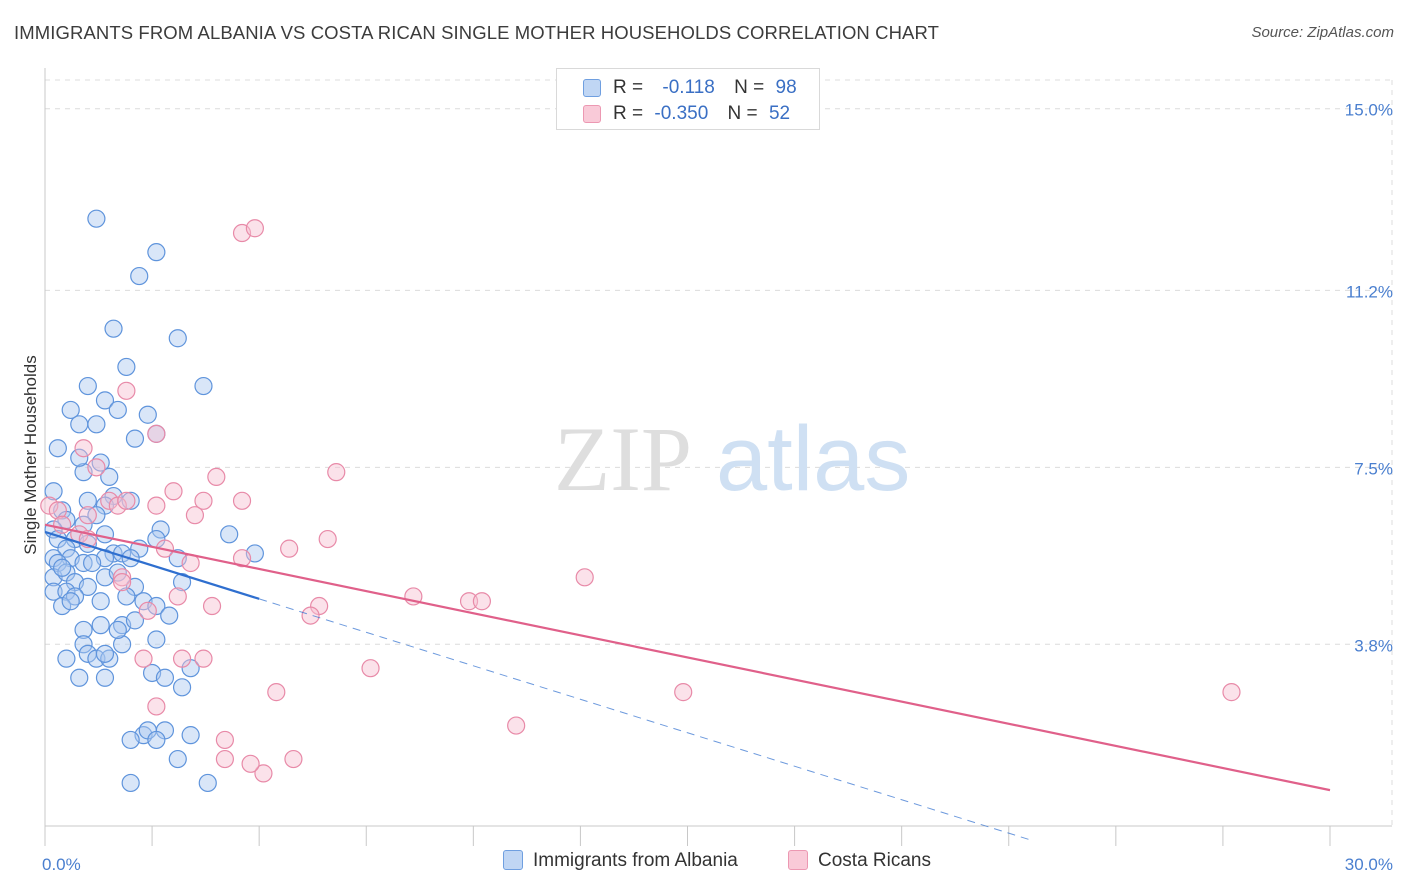 The width and height of the screenshot is (1406, 892). I want to click on x-tick-label-0: 0.0%, so click(61, 864).